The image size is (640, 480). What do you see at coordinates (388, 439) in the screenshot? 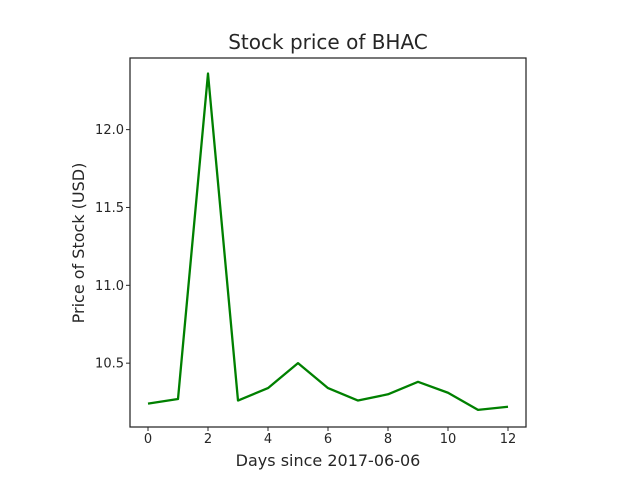
I see `x-tick-label: 8` at bounding box center [388, 439].